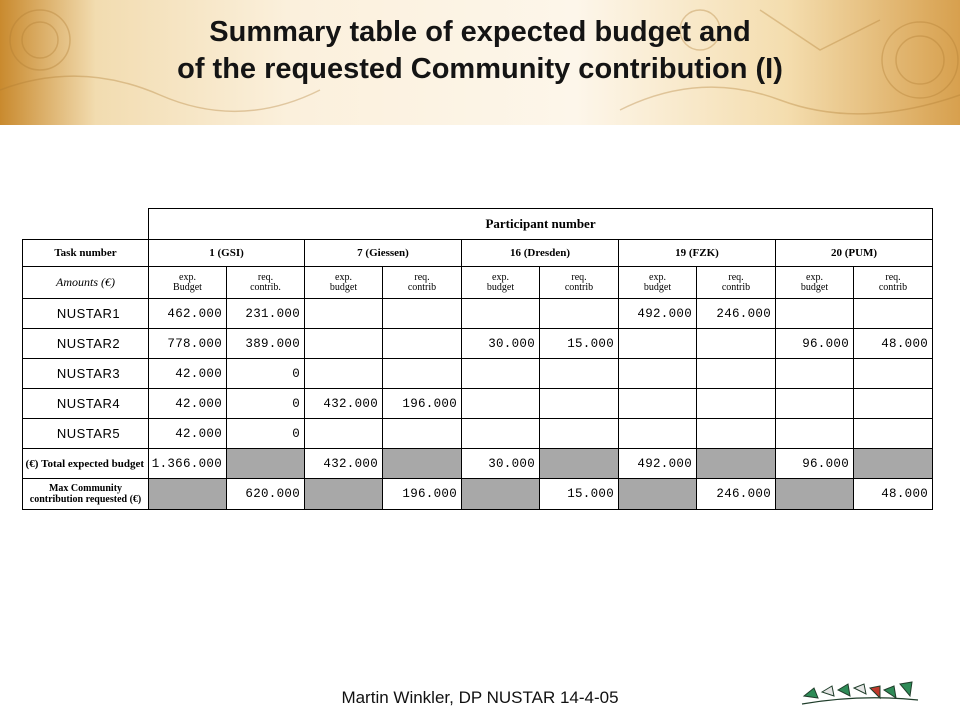 Image resolution: width=960 pixels, height=720 pixels. I want to click on participant-number-header: Participant number, so click(540, 224).